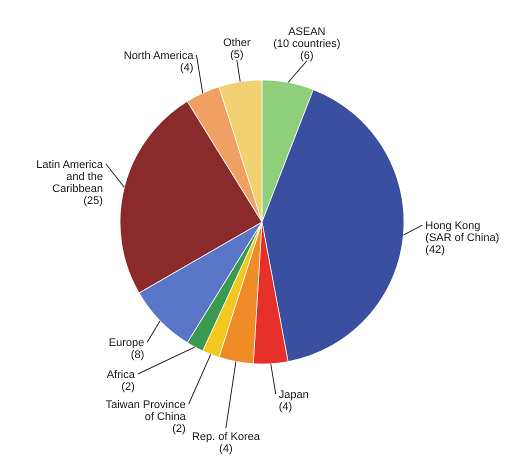 The width and height of the screenshot is (523, 476). What do you see at coordinates (237, 54) in the screenshot?
I see `data-label: (5)` at bounding box center [237, 54].